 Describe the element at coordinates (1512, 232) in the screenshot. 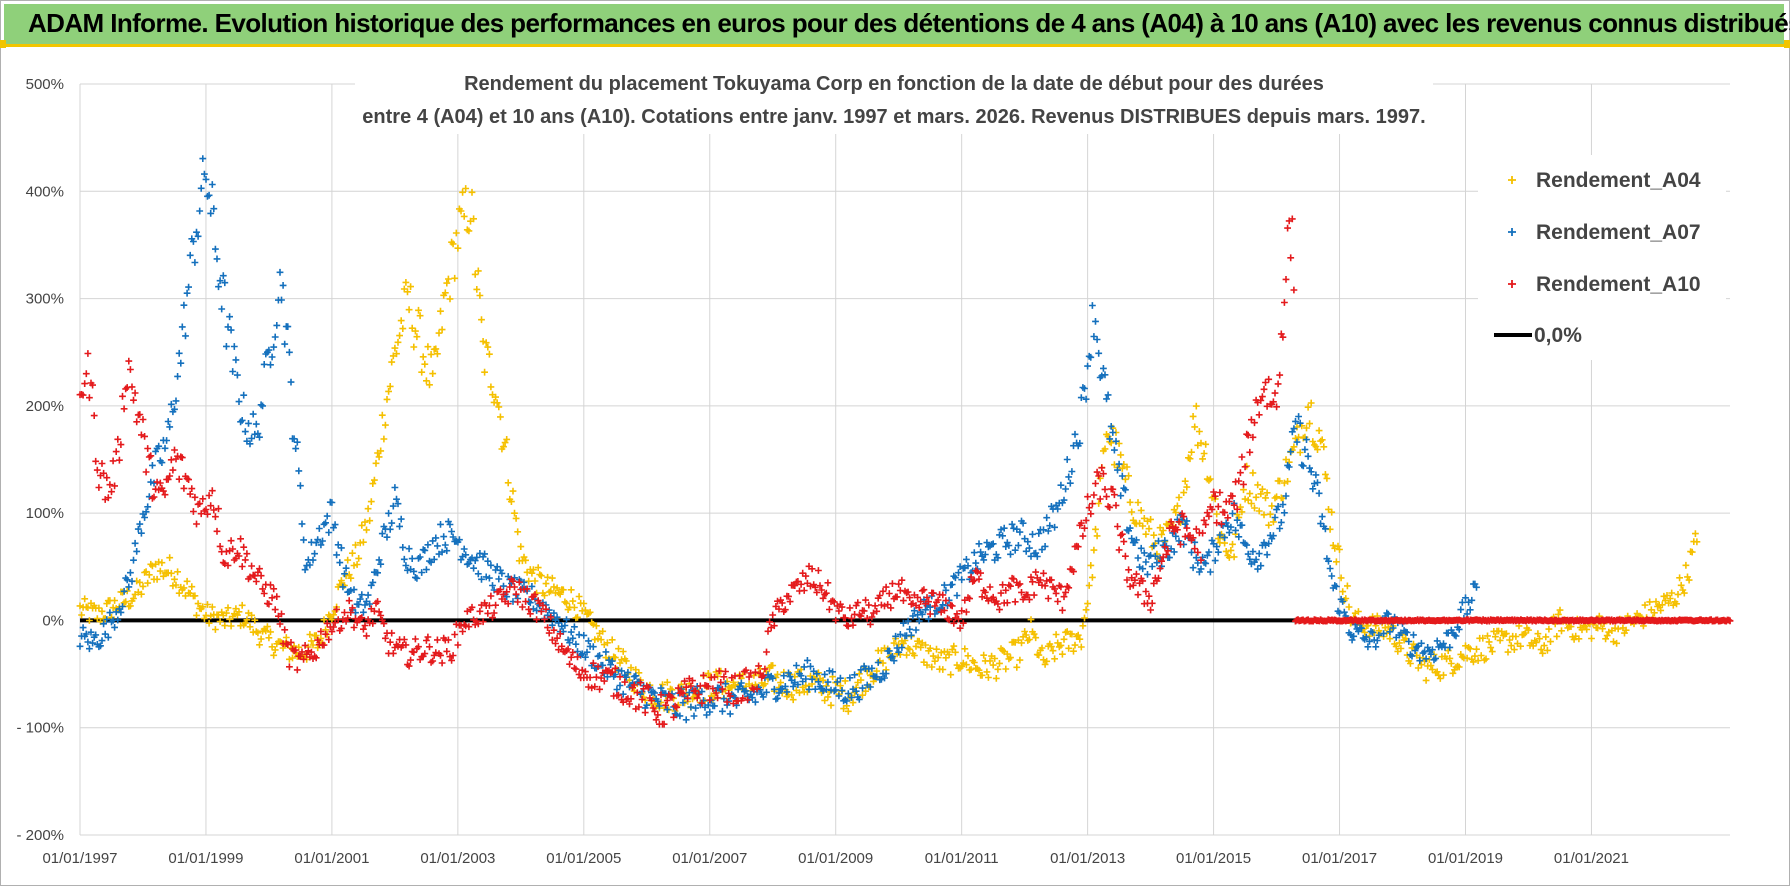

I see `legend-marker-rendement_a07` at that location.